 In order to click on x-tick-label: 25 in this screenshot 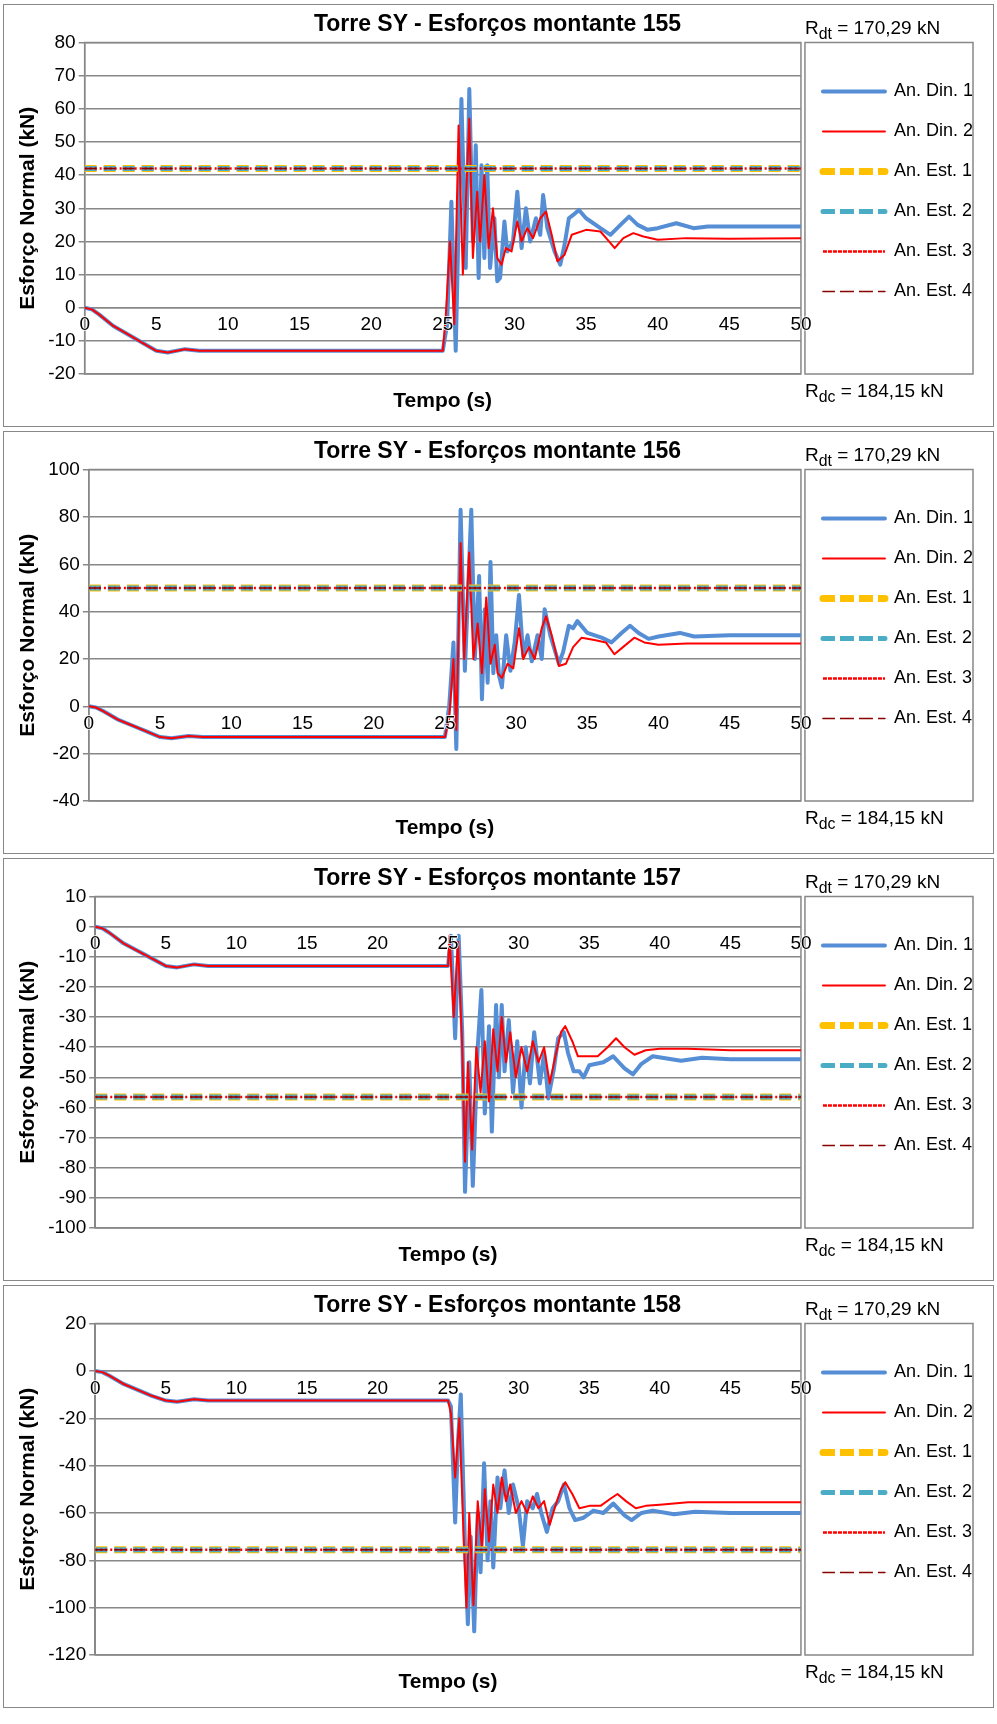, I will do `click(448, 1387)`.